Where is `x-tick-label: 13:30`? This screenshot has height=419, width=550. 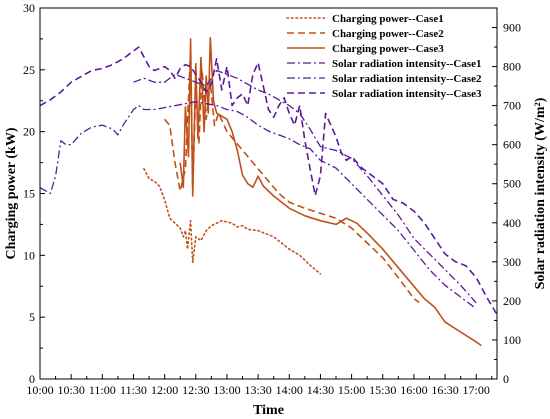 x-tick-label: 13:30 is located at coordinates (257, 390).